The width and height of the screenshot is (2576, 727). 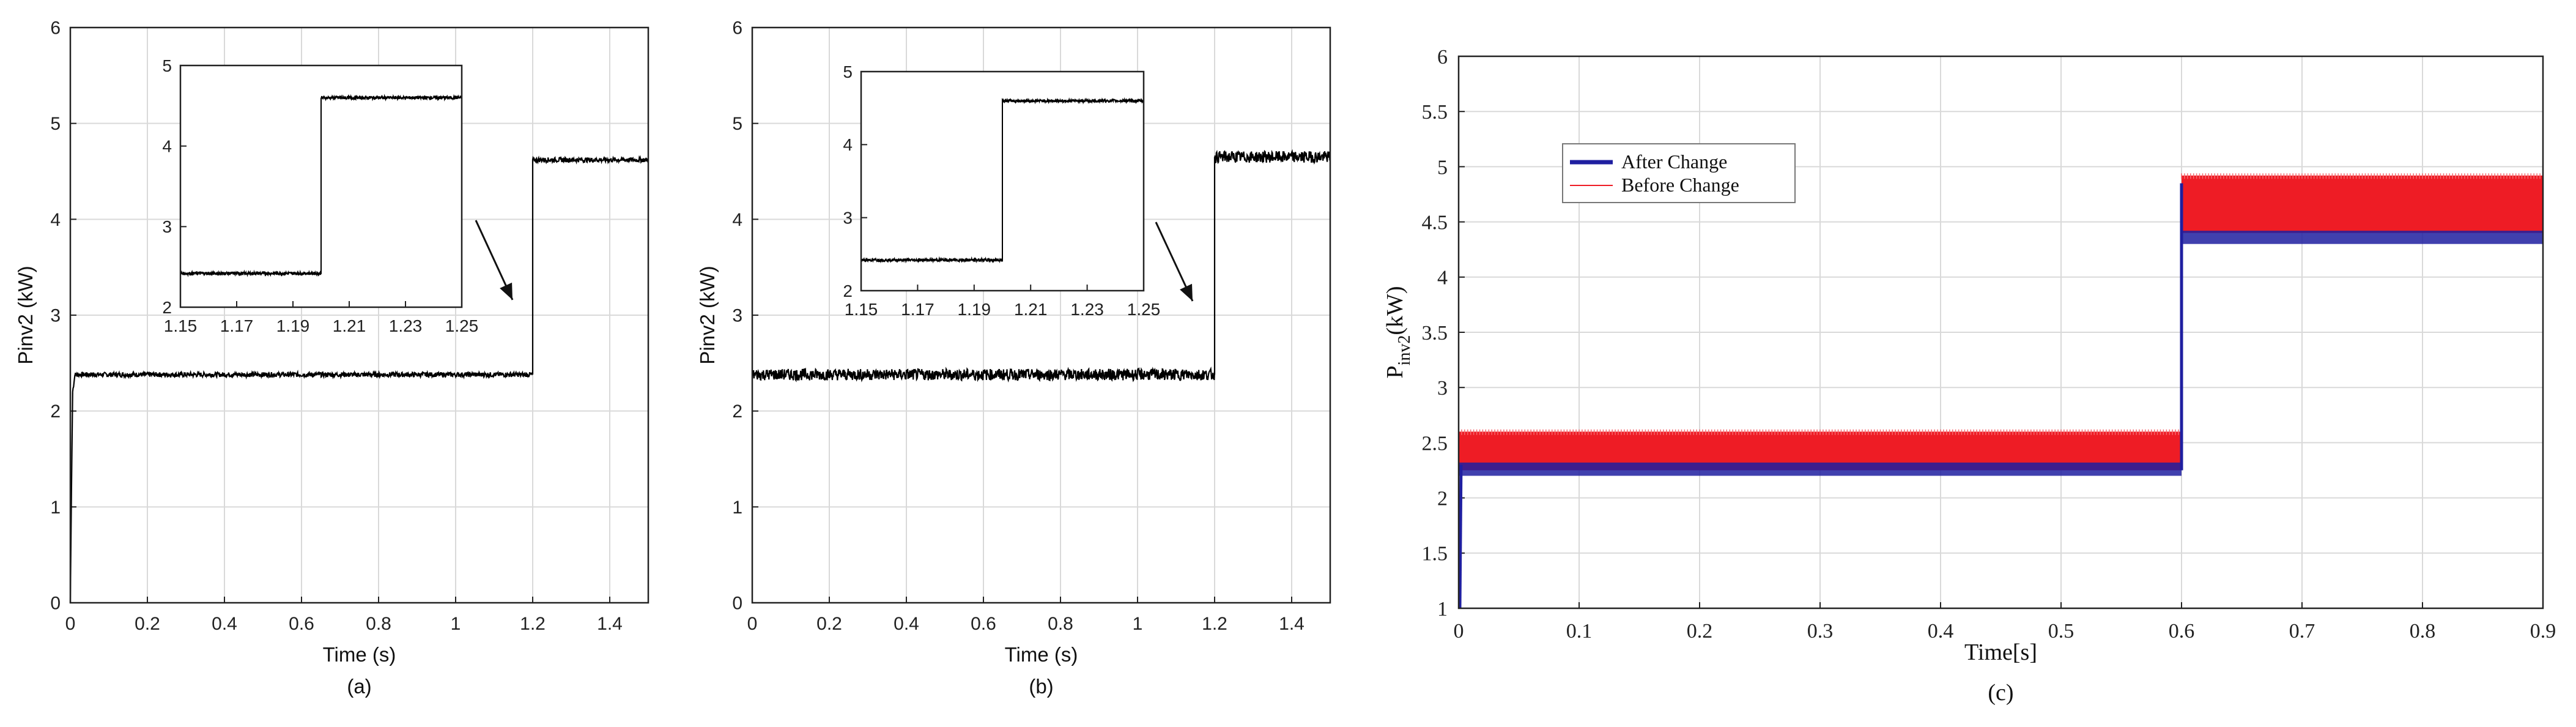 I want to click on arrow-head, so click(x=1186, y=292).